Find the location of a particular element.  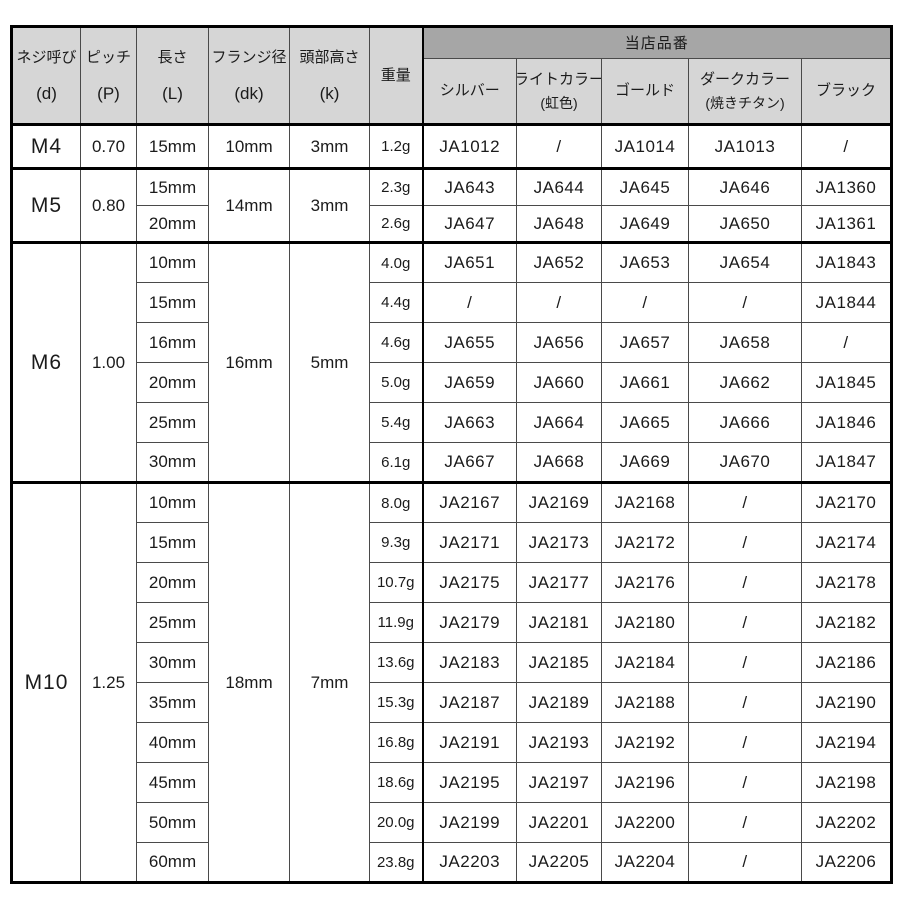

pitch-cell: 1.25 is located at coordinates (108, 682).